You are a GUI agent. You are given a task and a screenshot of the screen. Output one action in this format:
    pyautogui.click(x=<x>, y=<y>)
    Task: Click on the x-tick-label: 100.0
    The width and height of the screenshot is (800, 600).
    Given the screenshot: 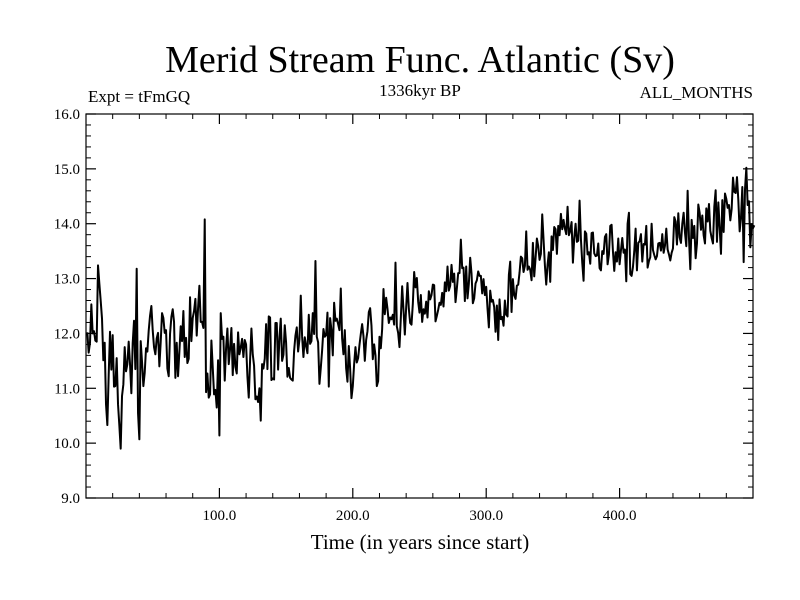 What is the action you would take?
    pyautogui.click(x=220, y=516)
    